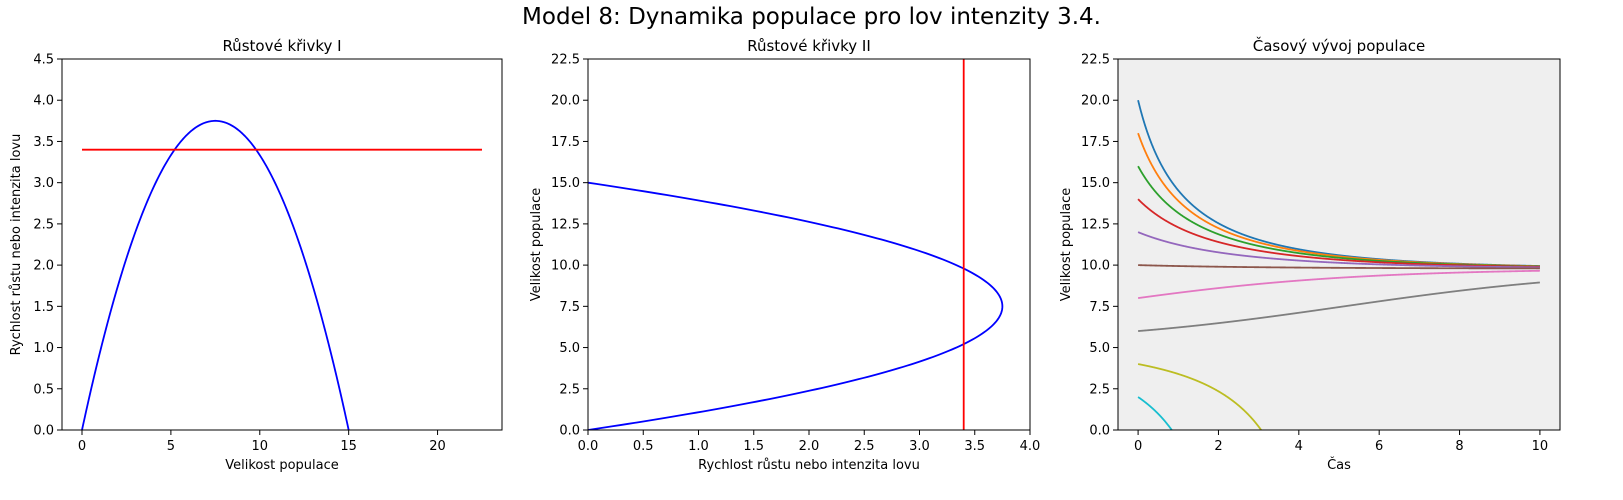 The width and height of the screenshot is (1623, 500). I want to click on x-tick-label: 0.0, so click(588, 446).